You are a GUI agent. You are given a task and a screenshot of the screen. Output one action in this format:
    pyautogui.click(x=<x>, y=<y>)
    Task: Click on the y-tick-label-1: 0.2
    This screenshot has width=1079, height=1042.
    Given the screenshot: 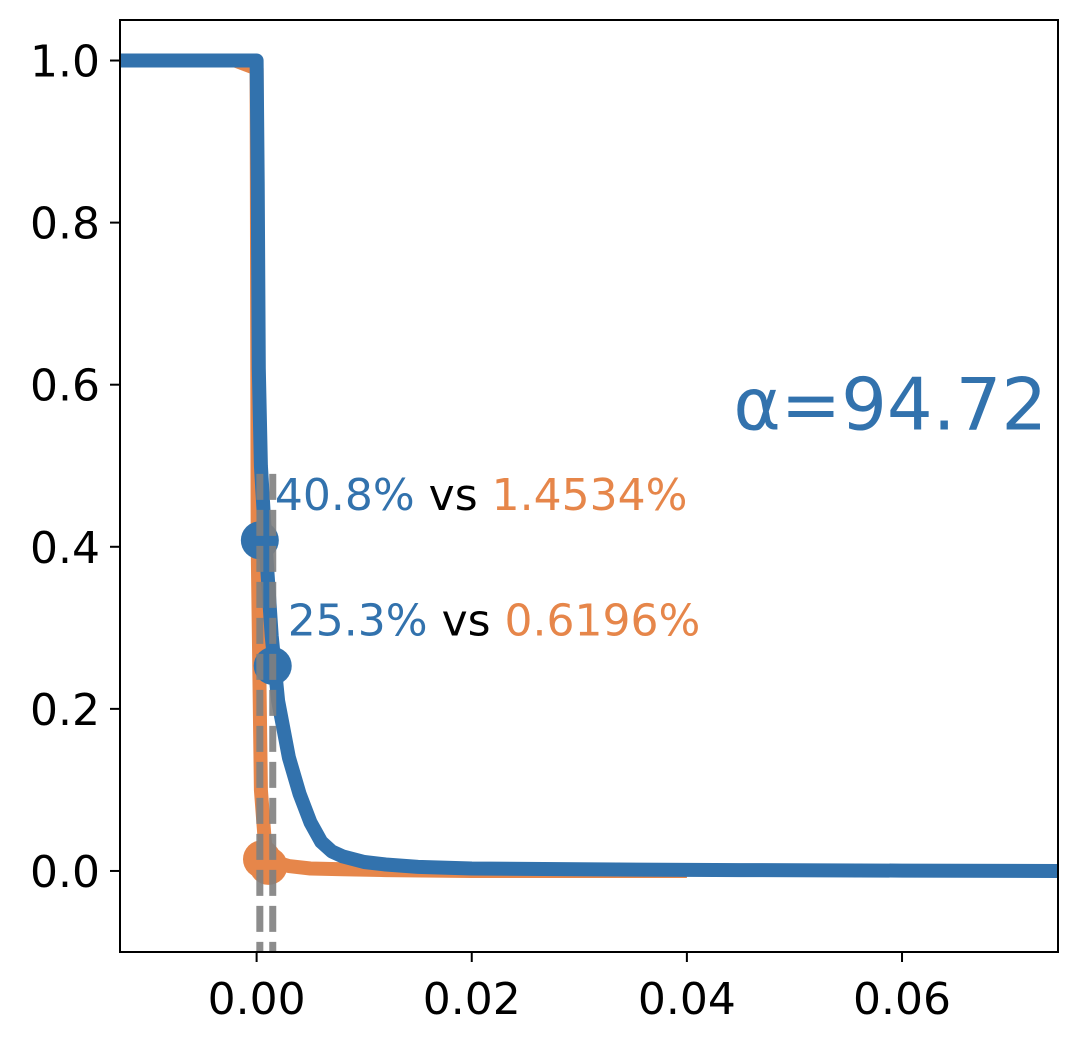 What is the action you would take?
    pyautogui.click(x=65, y=710)
    